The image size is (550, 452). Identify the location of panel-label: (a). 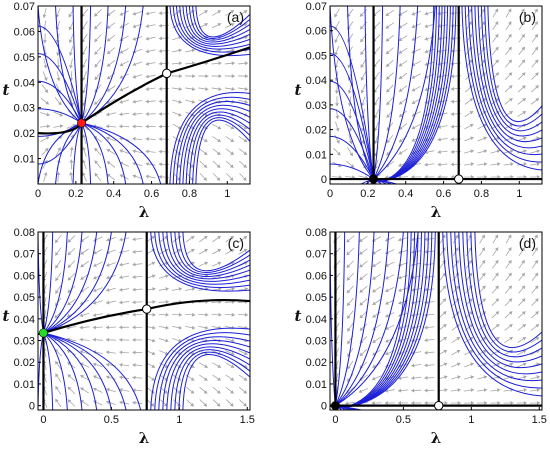
(235, 17).